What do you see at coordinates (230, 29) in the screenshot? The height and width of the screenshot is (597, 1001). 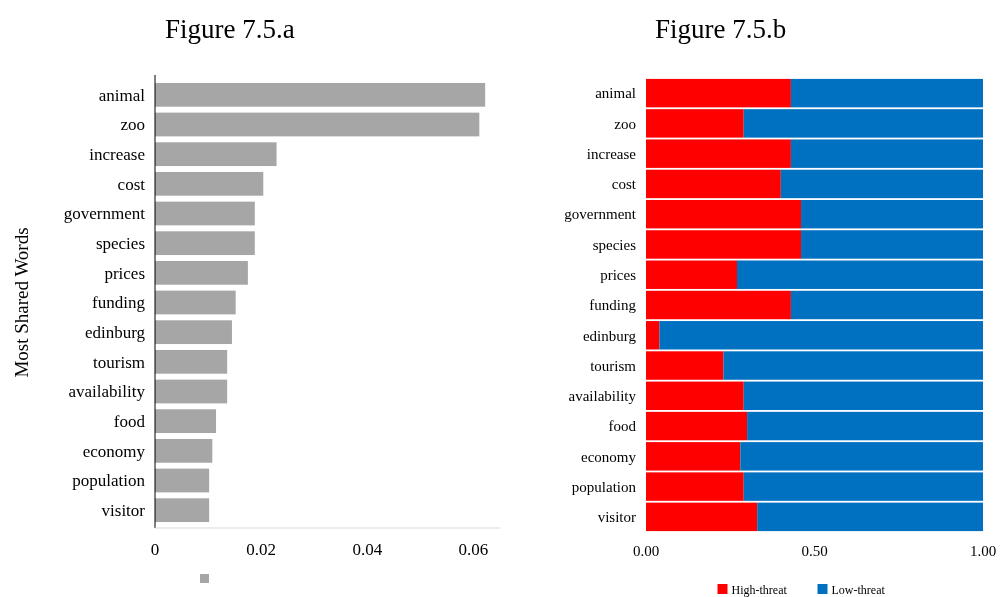 I see `chart-title: Figure 7.5.a` at bounding box center [230, 29].